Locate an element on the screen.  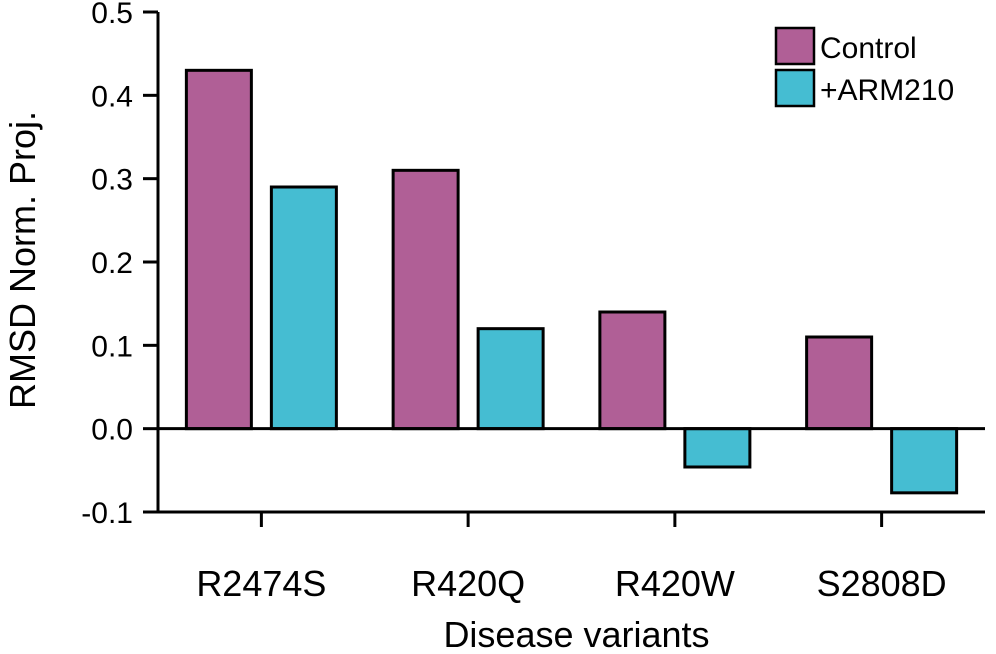
x-tick-label: R2474S is located at coordinates (261, 583).